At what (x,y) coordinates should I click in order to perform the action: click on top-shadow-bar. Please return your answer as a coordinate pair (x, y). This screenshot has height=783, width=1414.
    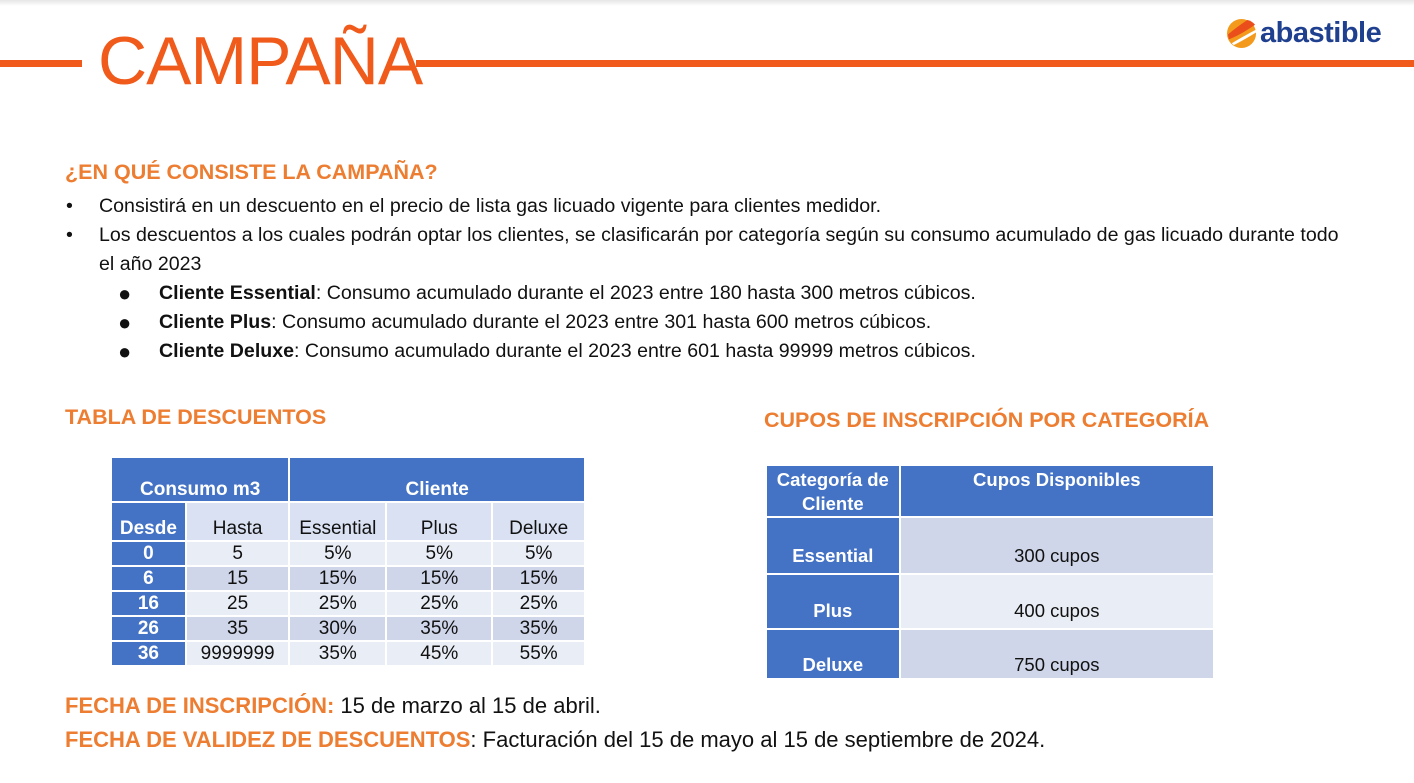
    Looking at the image, I should click on (707, 3).